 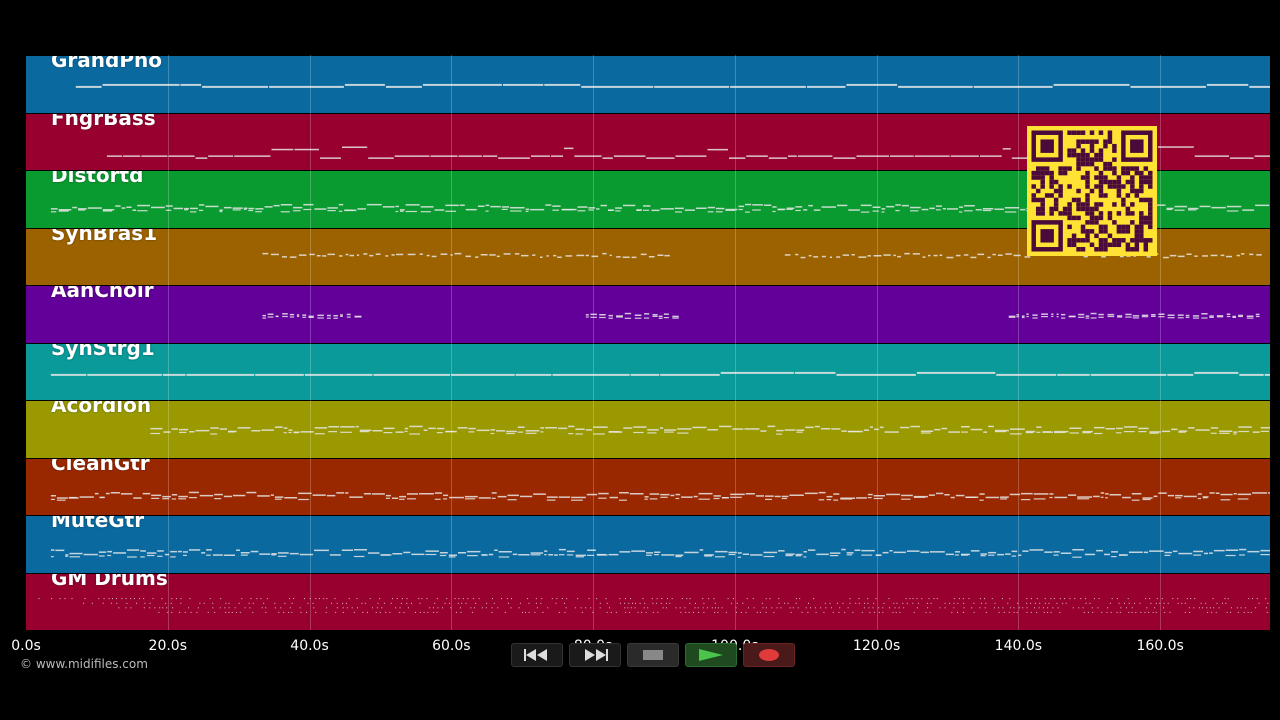 What do you see at coordinates (595, 655) in the screenshot?
I see `fast-forward-button` at bounding box center [595, 655].